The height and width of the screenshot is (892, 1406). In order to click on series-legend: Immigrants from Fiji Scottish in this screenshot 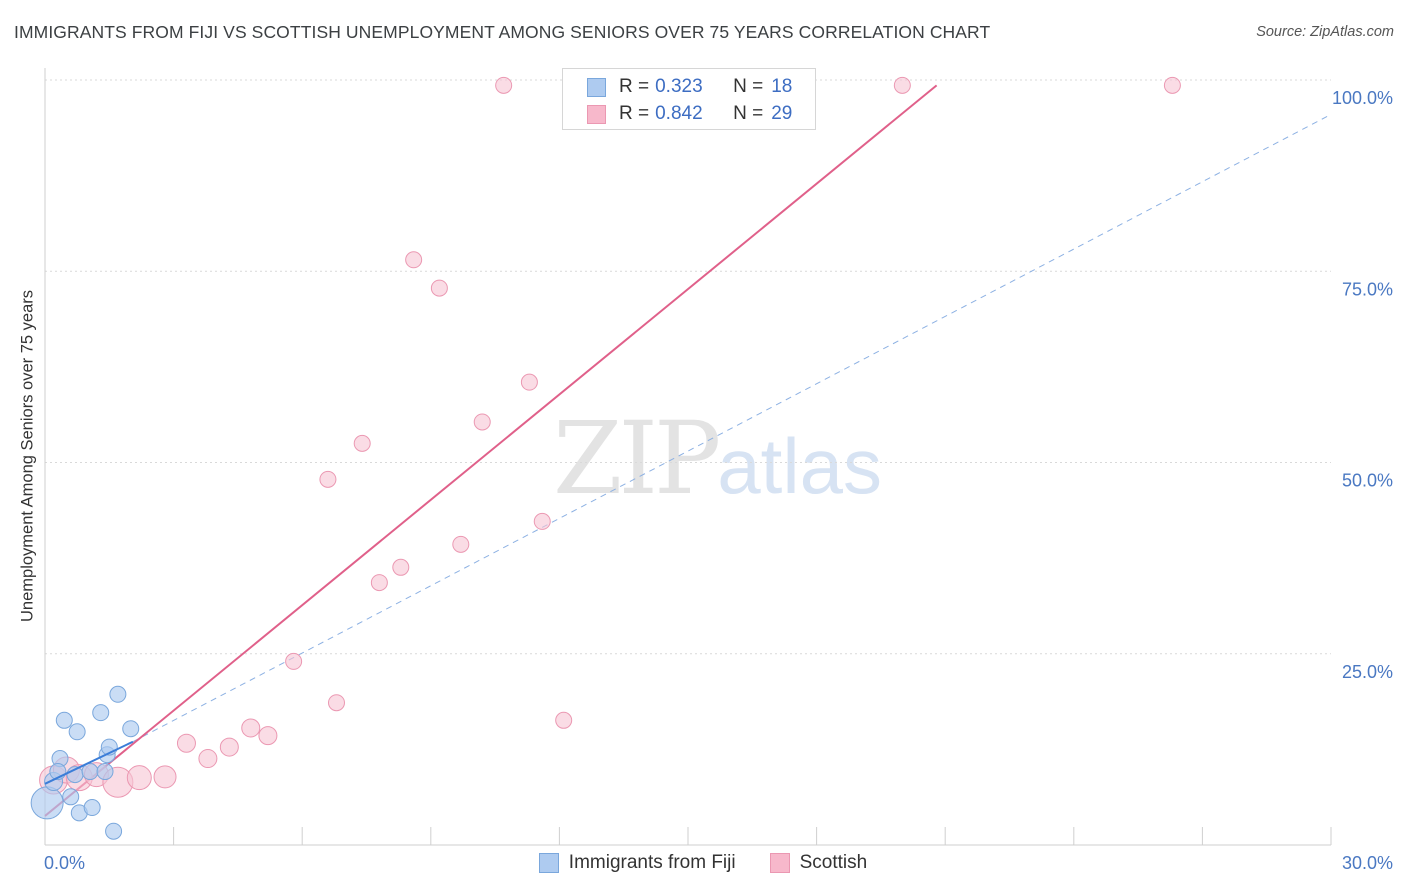, I will do `click(703, 863)`.